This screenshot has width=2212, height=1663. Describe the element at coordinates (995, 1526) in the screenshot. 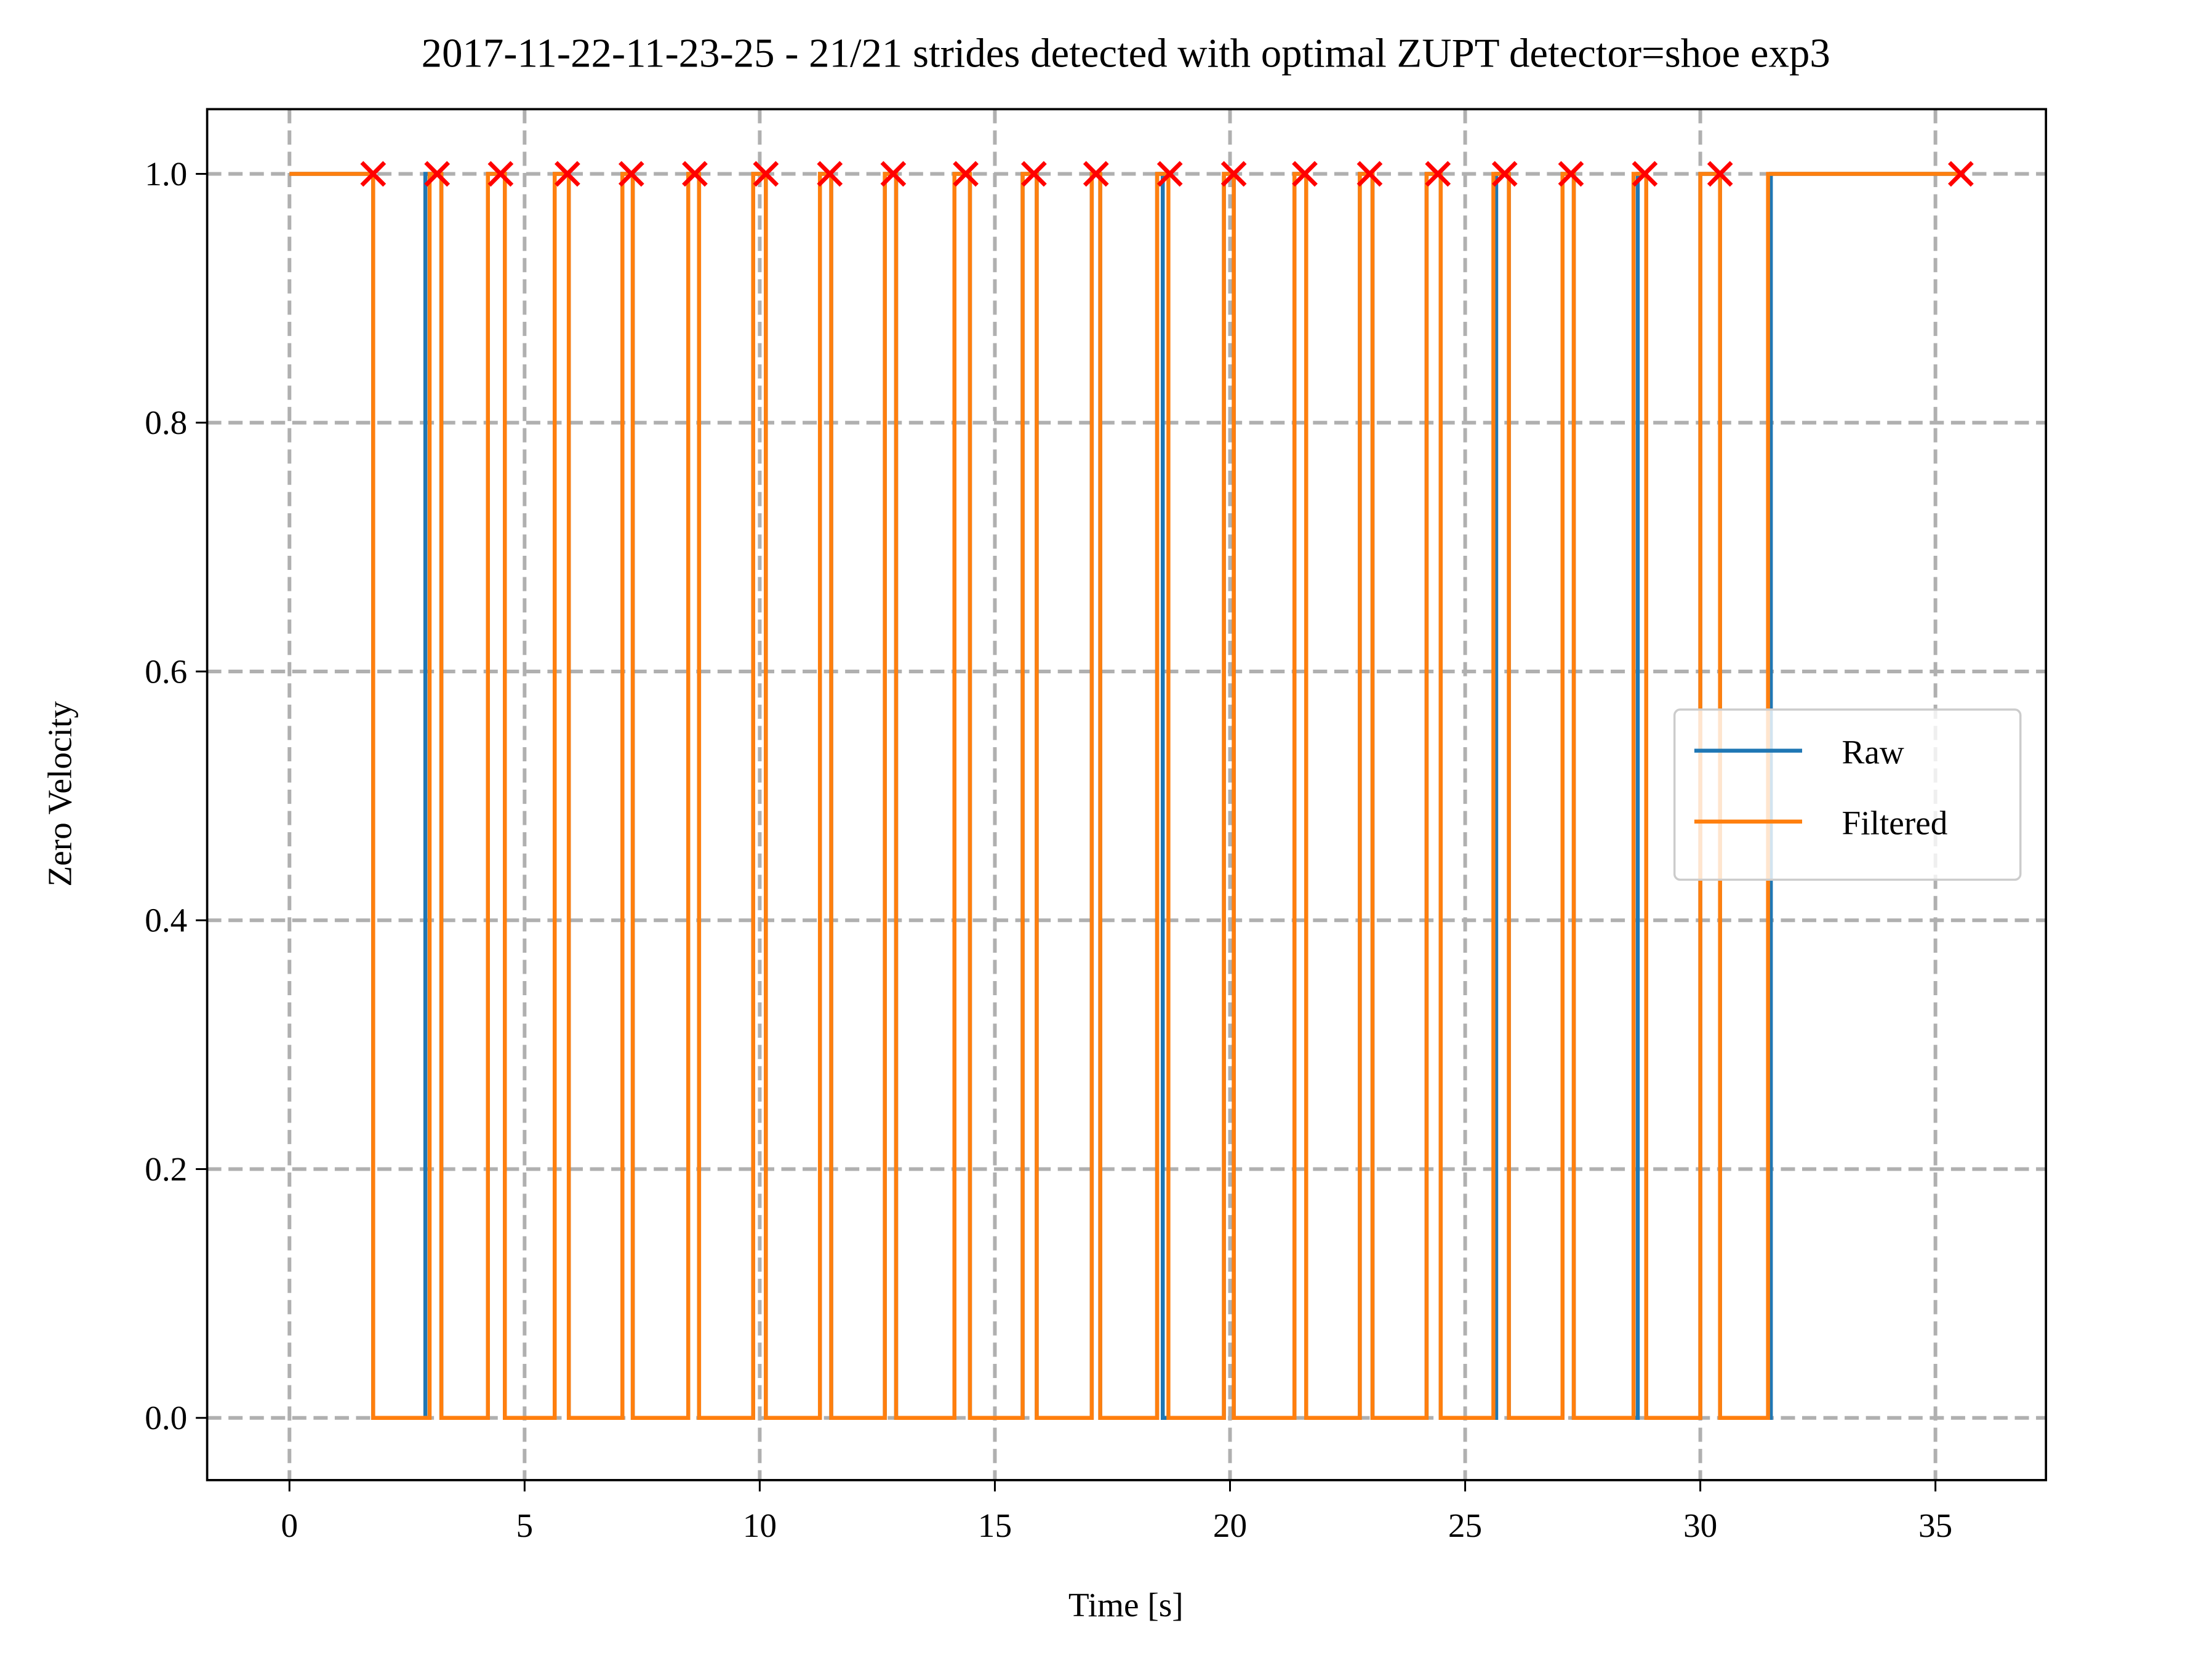

I see `x-tick-label: 15` at that location.